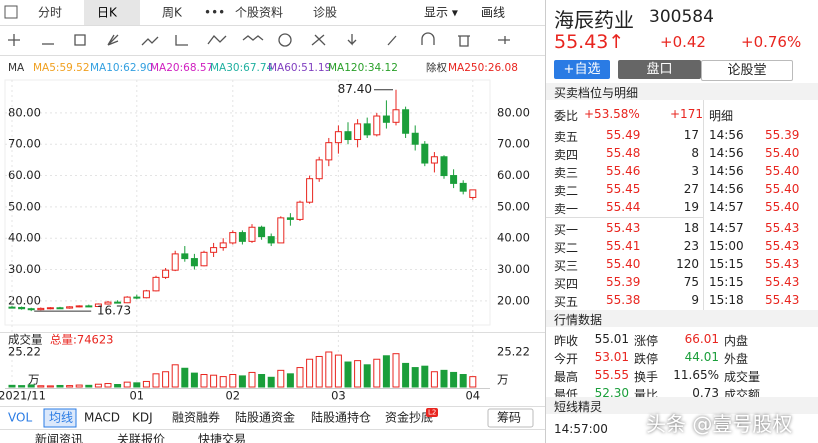  Describe the element at coordinates (578, 407) in the screenshot. I see `section-title: 短线精灵` at that location.